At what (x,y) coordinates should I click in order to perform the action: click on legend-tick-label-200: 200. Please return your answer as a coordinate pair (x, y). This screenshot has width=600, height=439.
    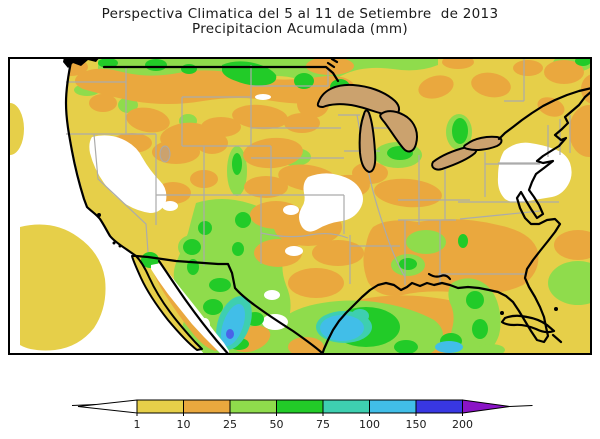
    Looking at the image, I should click on (462, 424).